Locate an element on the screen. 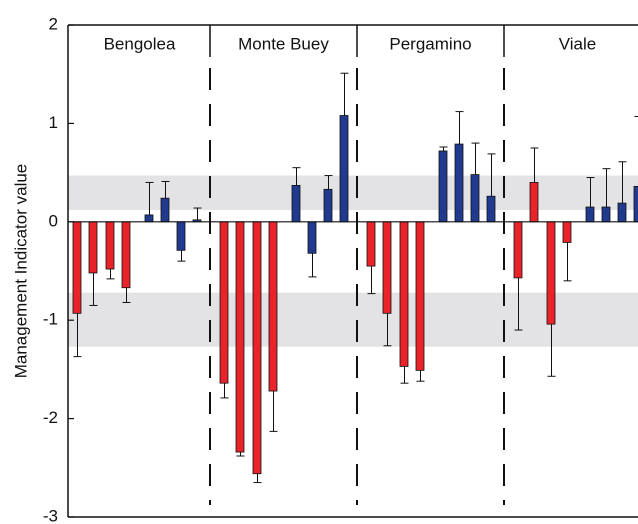 Image resolution: width=638 pixels, height=524 pixels. y-tick-label: -3 is located at coordinates (50, 515).